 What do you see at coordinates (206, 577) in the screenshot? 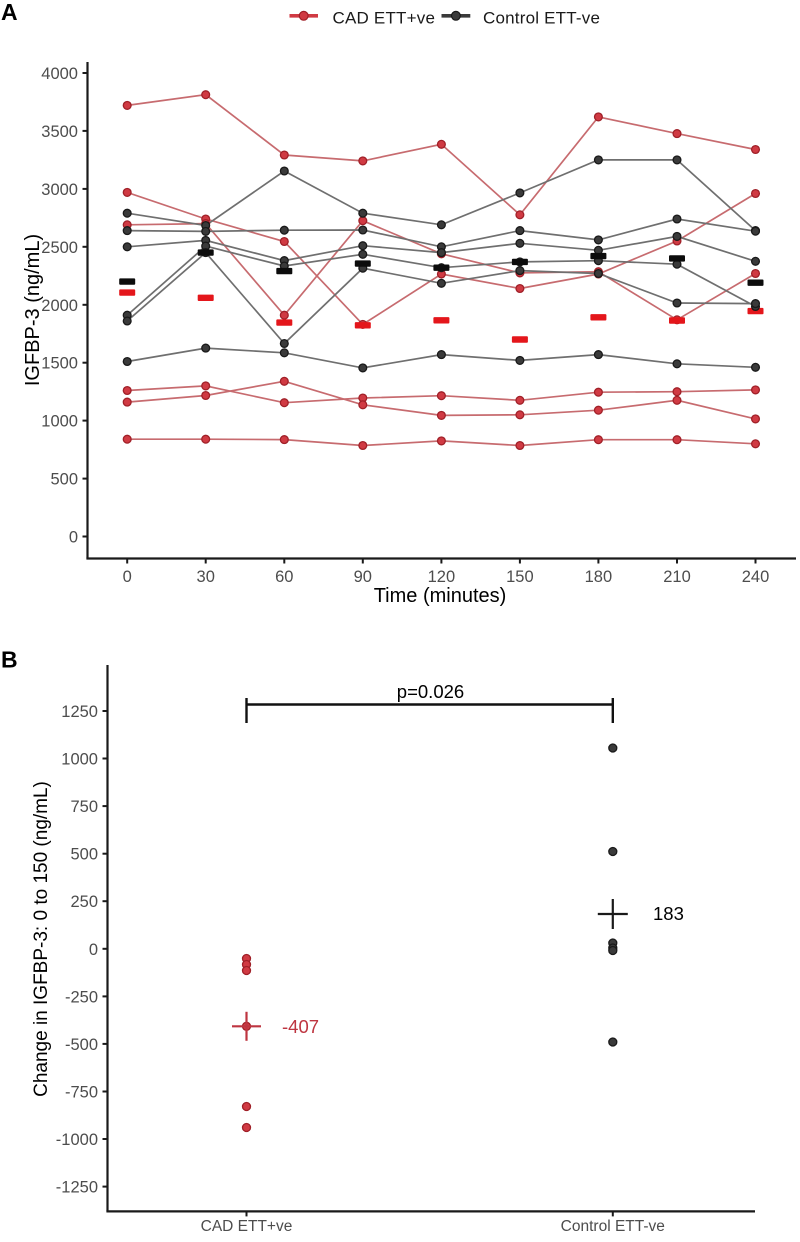
I see `svg-text: 30` at bounding box center [206, 577].